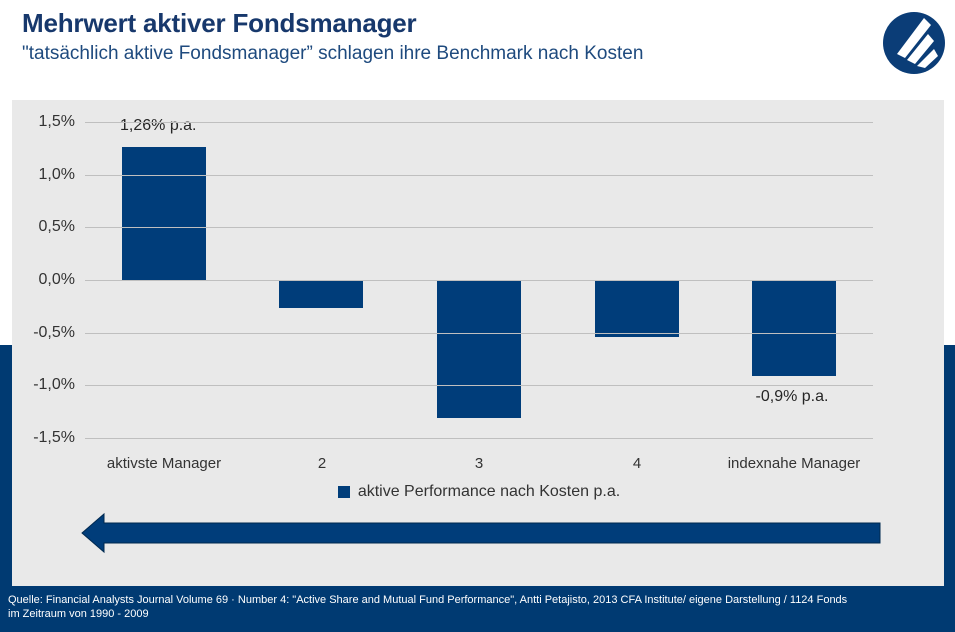 The width and height of the screenshot is (955, 632). What do you see at coordinates (54, 437) in the screenshot?
I see `y-axis-tick-label: -1,5%` at bounding box center [54, 437].